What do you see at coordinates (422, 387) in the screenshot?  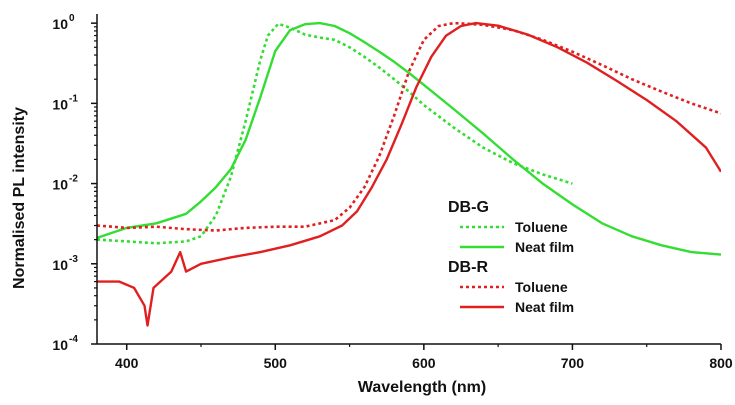 I see `x-axis-label: Wavelength (nm)` at bounding box center [422, 387].